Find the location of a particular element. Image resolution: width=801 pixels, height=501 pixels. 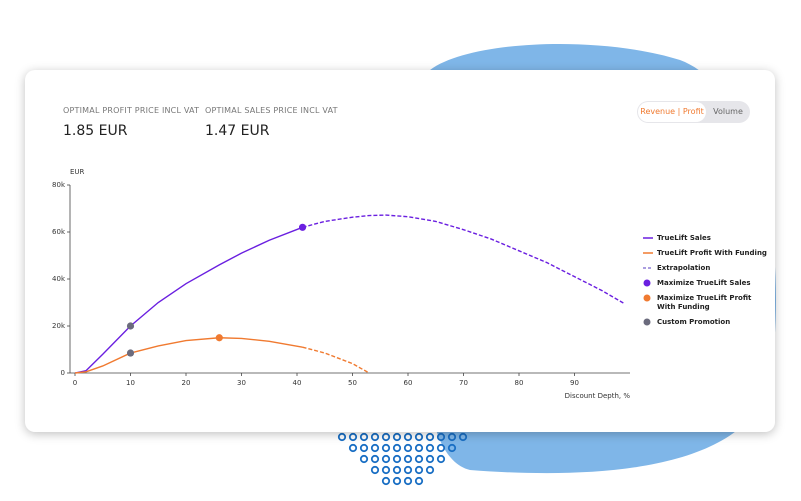

y-tick-label: 80k is located at coordinates (59, 185).